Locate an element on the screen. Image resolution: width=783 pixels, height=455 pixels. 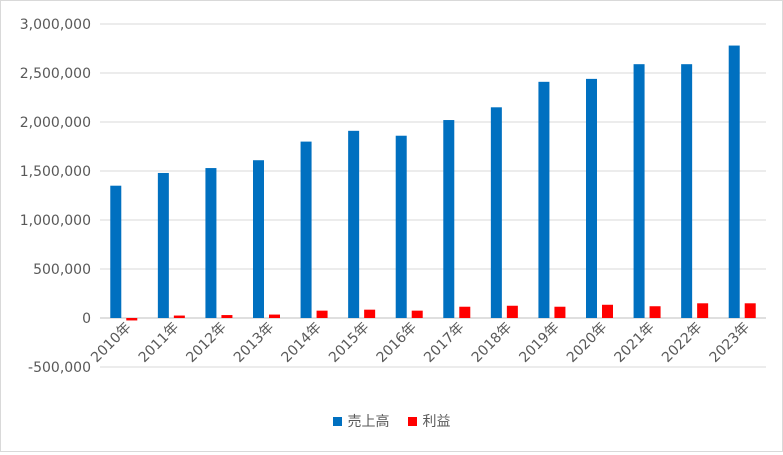
x-tick-label: 2011年 is located at coordinates (159, 343).